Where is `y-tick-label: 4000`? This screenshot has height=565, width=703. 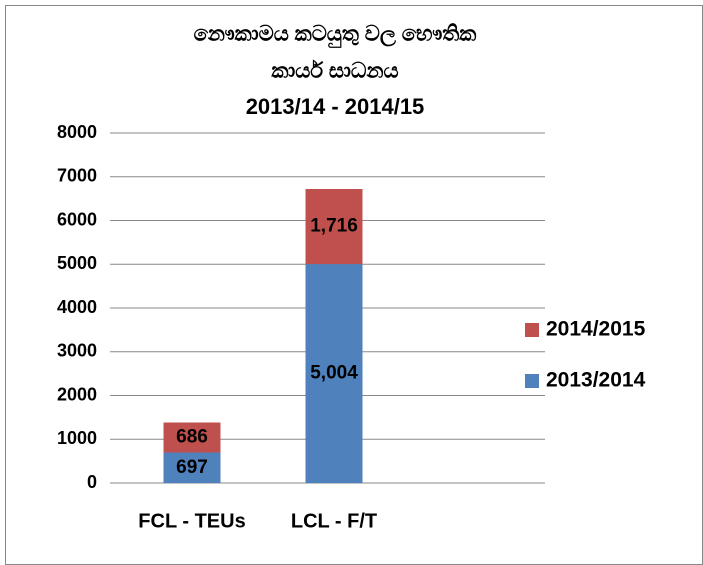 y-tick-label: 4000 is located at coordinates (77, 307).